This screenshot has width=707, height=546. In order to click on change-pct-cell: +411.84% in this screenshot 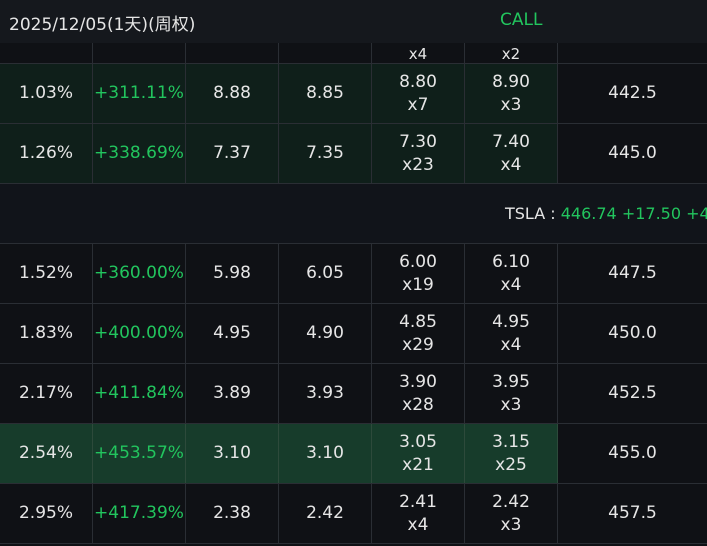, I will do `click(139, 393)`.